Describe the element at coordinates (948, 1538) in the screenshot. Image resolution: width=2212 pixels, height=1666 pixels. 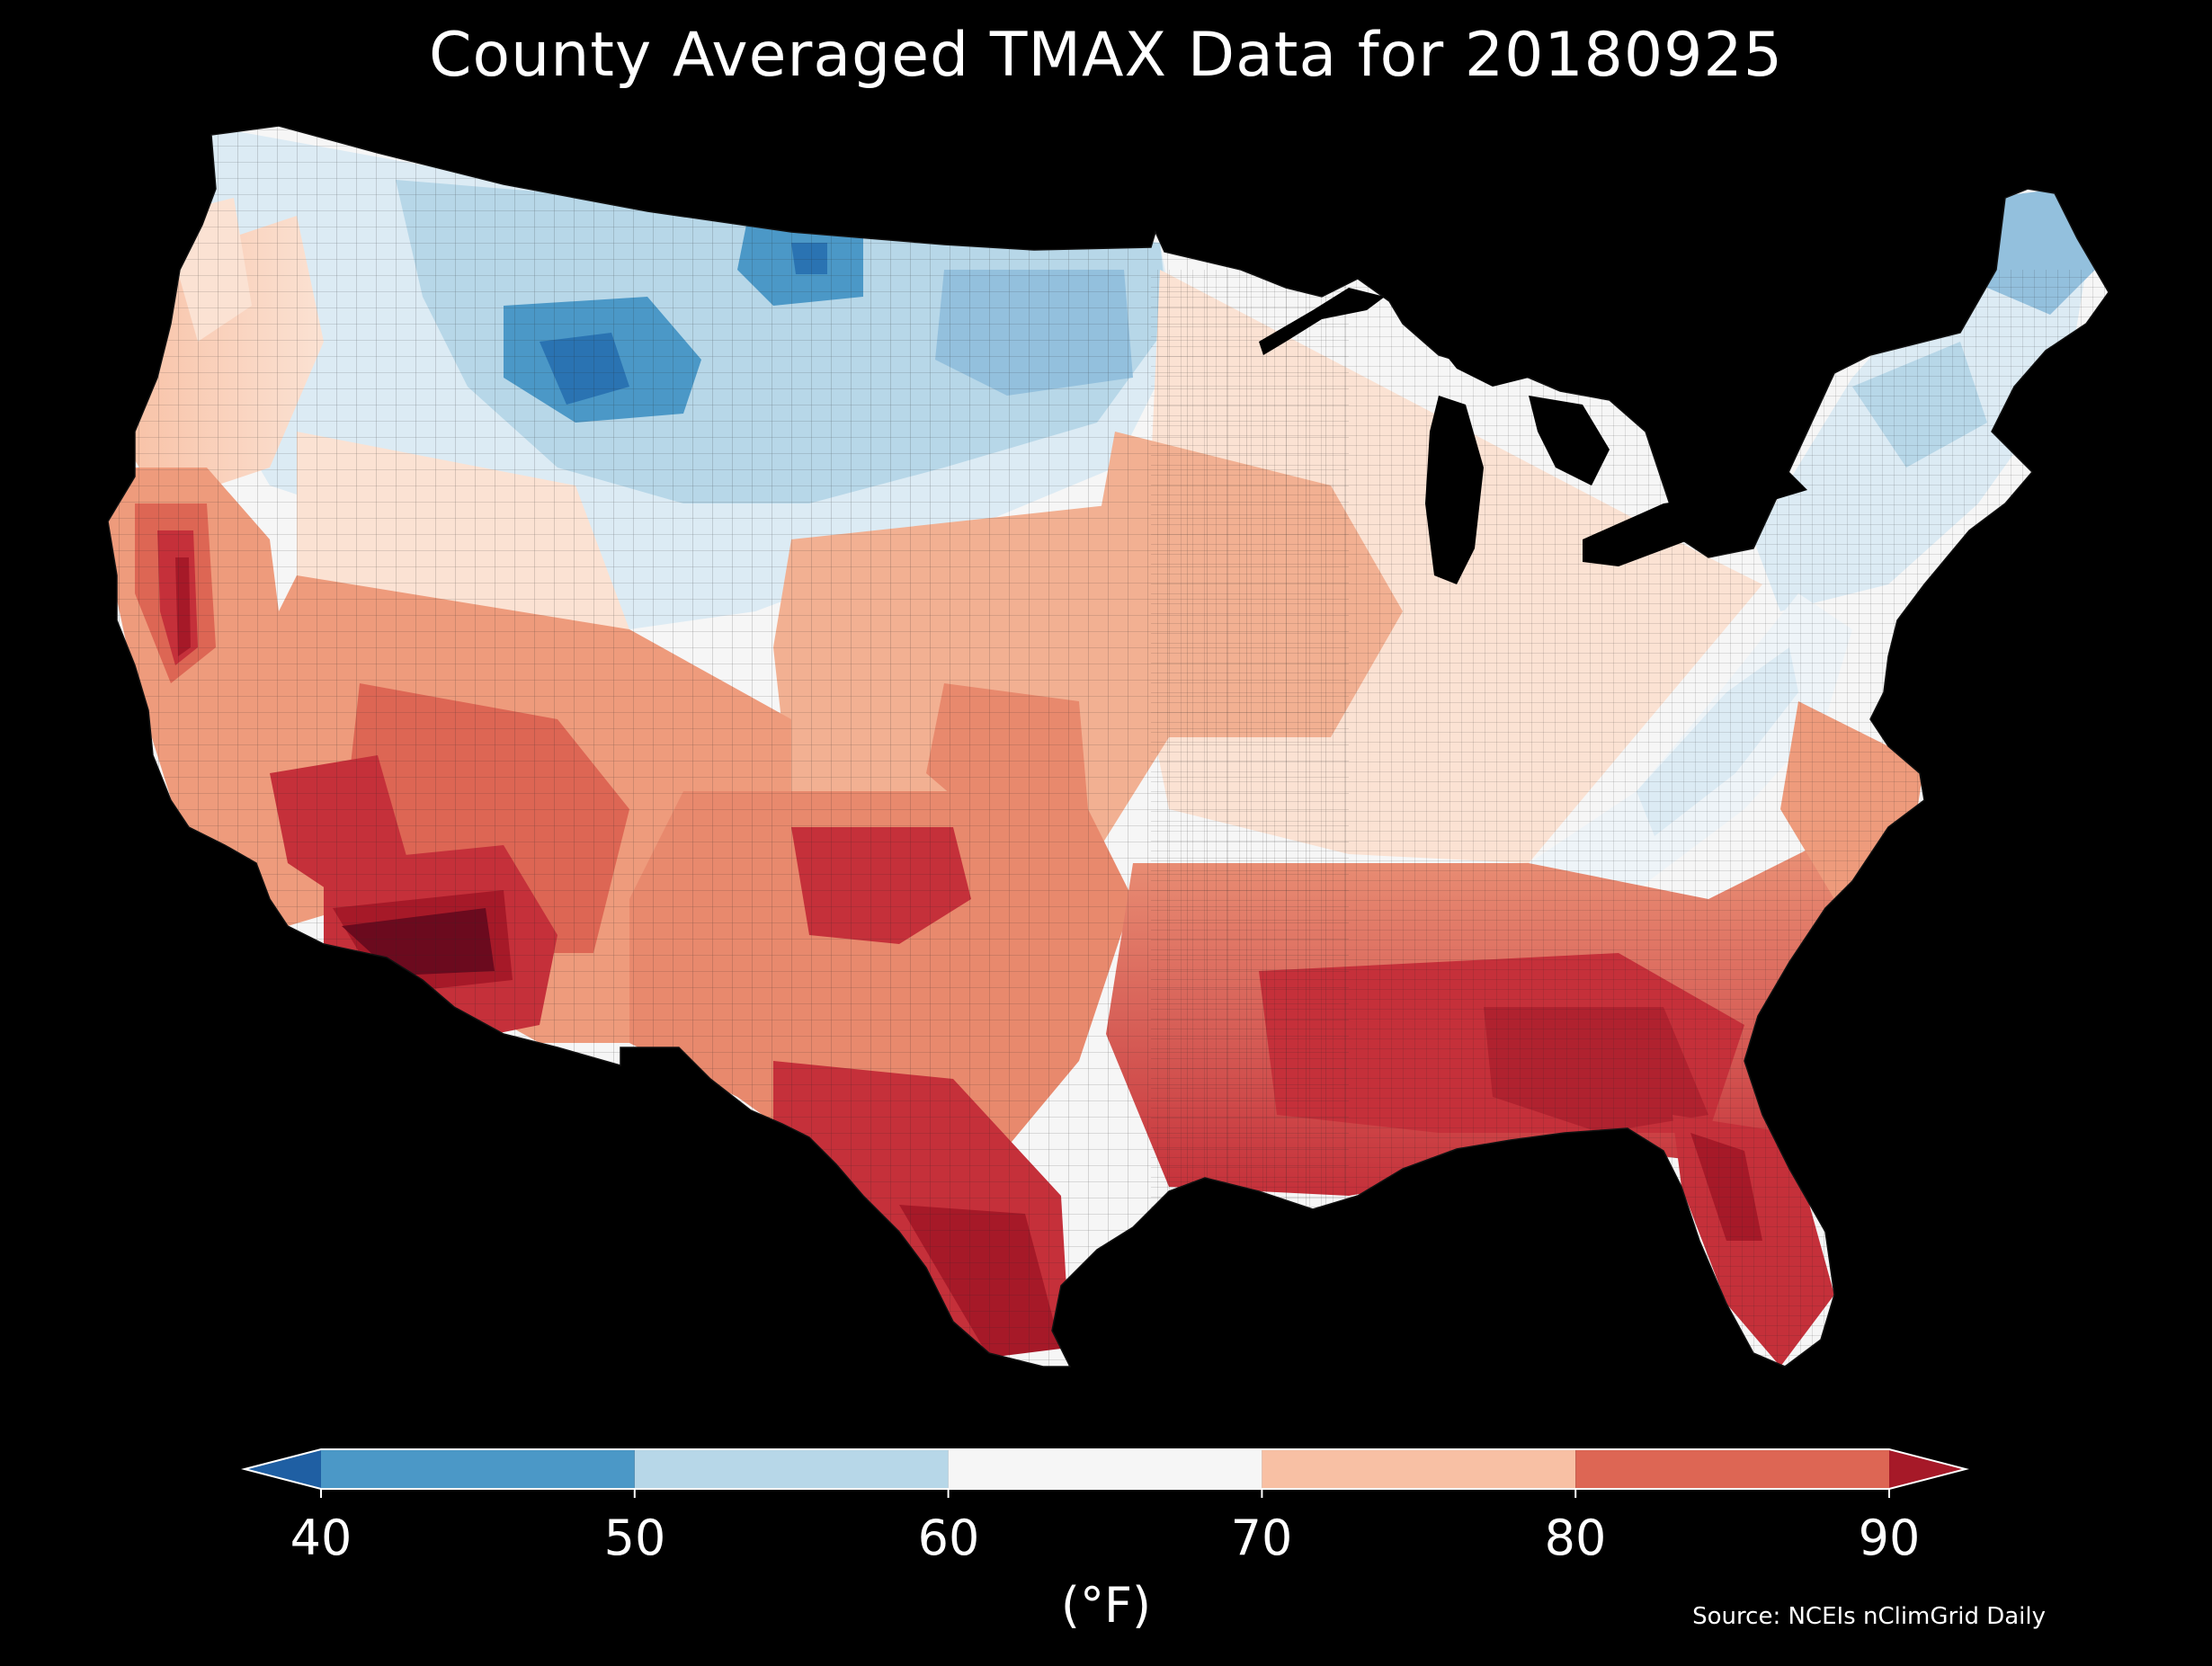
I see `colorbar-tick-60: 60` at that location.